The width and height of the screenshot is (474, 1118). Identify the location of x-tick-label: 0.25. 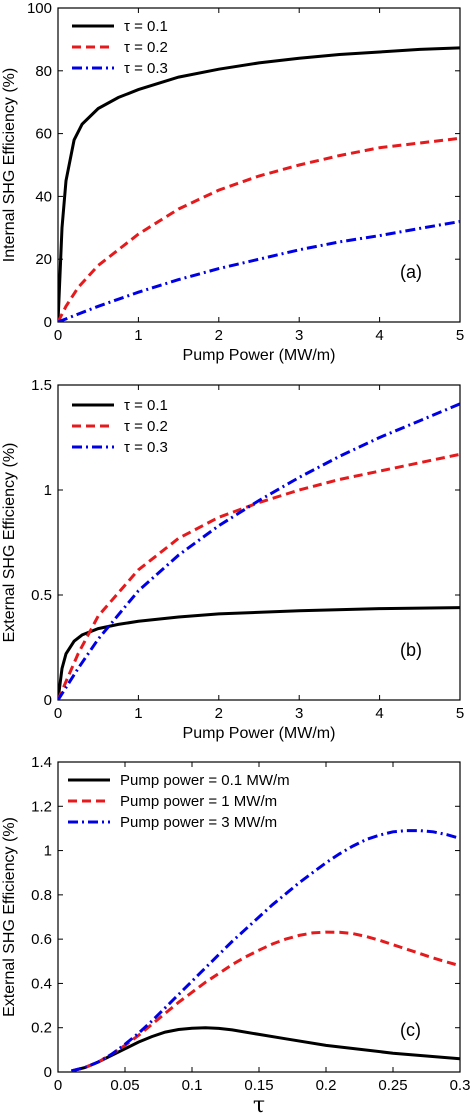
(392, 1085).